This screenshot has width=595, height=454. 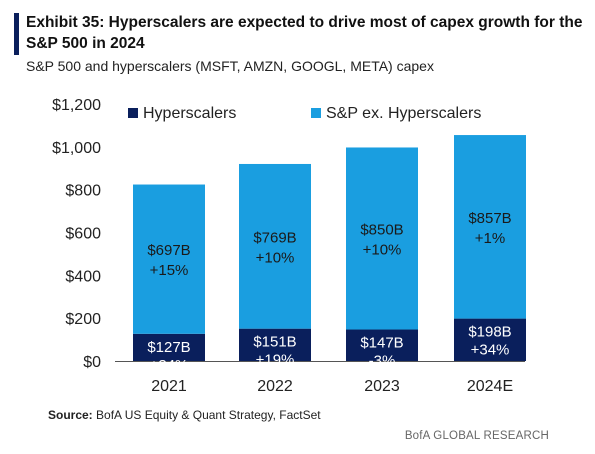 I want to click on data-label-hyperscalers: $151B, so click(x=274, y=342).